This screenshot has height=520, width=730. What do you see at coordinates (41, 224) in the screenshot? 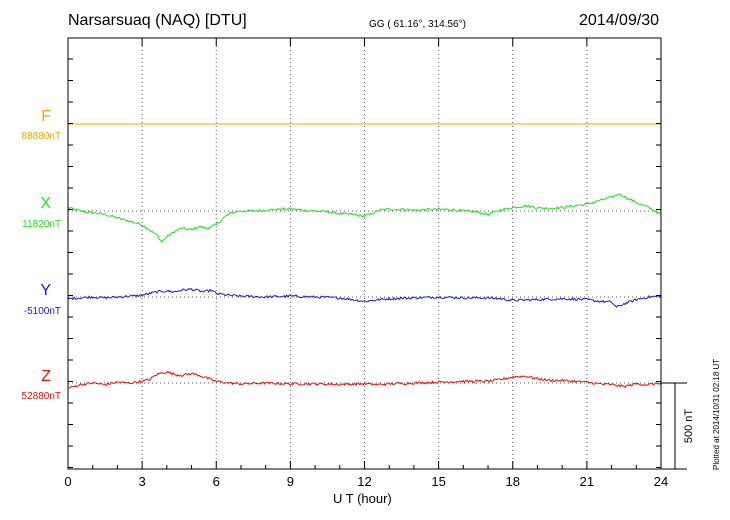
I see `component-x-baseline: 11820nT` at bounding box center [41, 224].